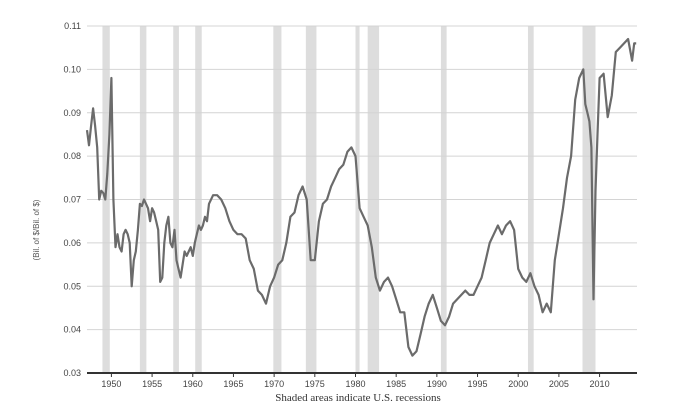  I want to click on x-tick-label: 1970, so click(274, 384).